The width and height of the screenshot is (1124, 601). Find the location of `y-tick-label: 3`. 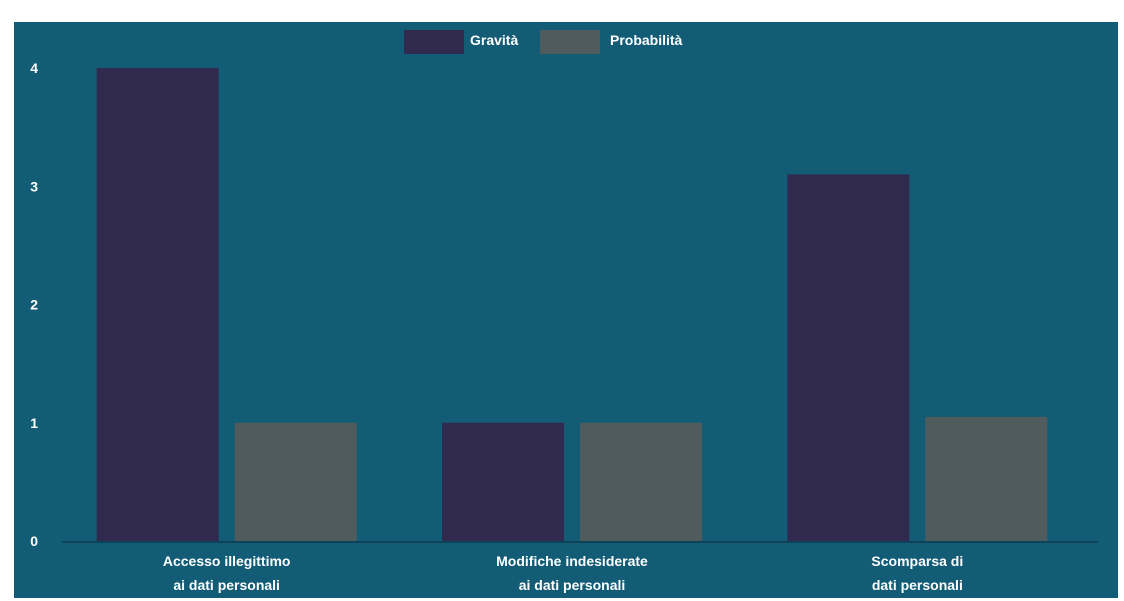

y-tick-label: 3 is located at coordinates (34, 186).